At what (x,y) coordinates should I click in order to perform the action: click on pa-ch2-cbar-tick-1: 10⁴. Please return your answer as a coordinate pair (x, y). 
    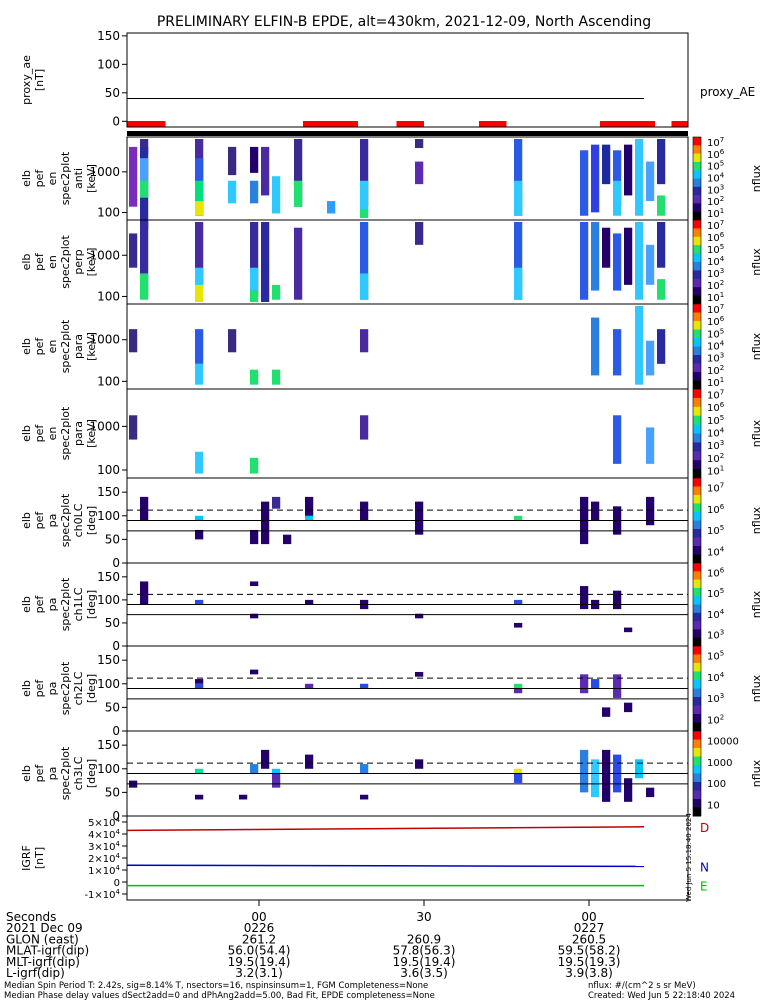
    Looking at the image, I should click on (716, 677).